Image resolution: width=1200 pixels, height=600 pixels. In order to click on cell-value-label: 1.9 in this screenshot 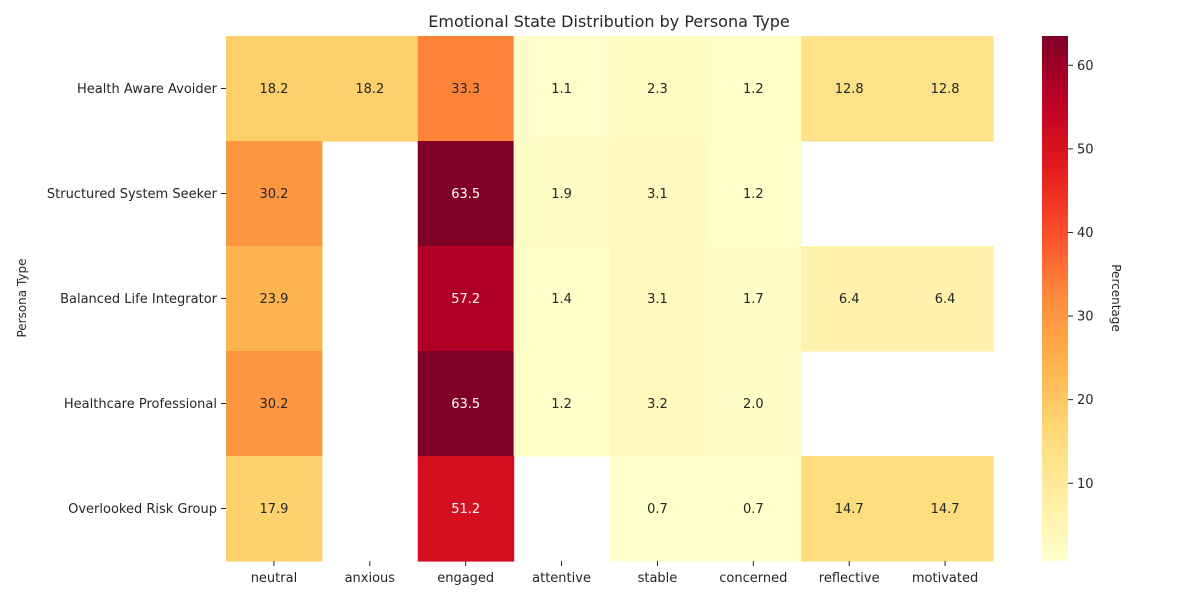, I will do `click(561, 194)`.